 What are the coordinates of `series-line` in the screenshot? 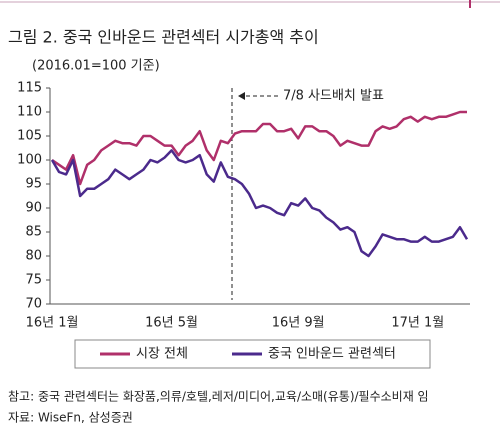 It's located at (259, 148).